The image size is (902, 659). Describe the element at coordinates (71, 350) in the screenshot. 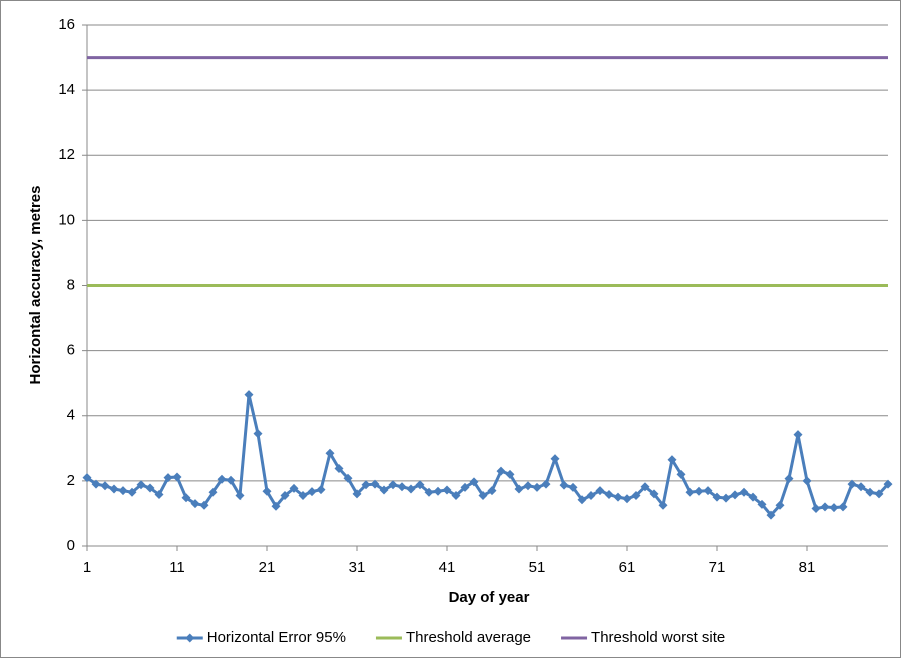

I see `y-tick-label: 6` at that location.